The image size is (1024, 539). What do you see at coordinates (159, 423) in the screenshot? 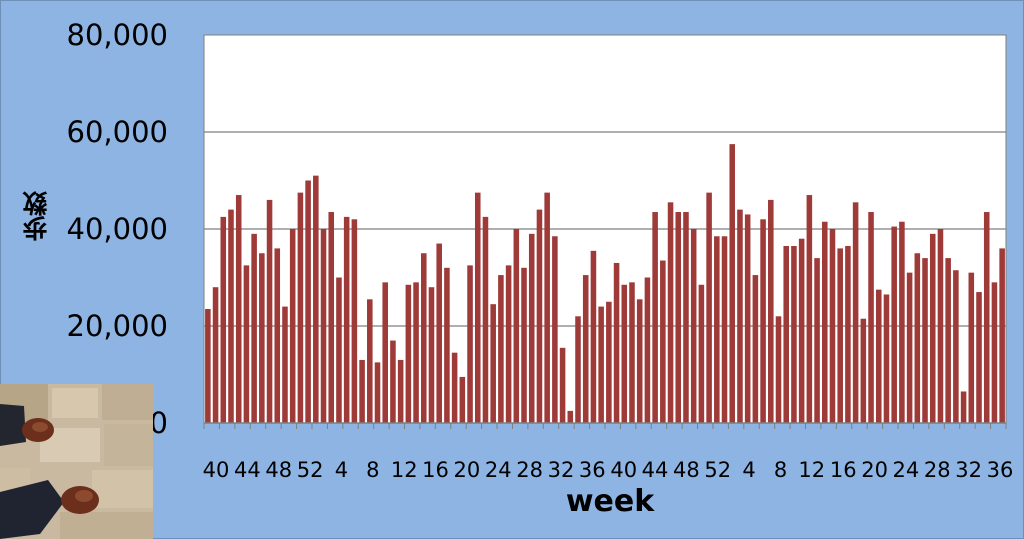
I see `y-tick-label: 0` at bounding box center [159, 423].